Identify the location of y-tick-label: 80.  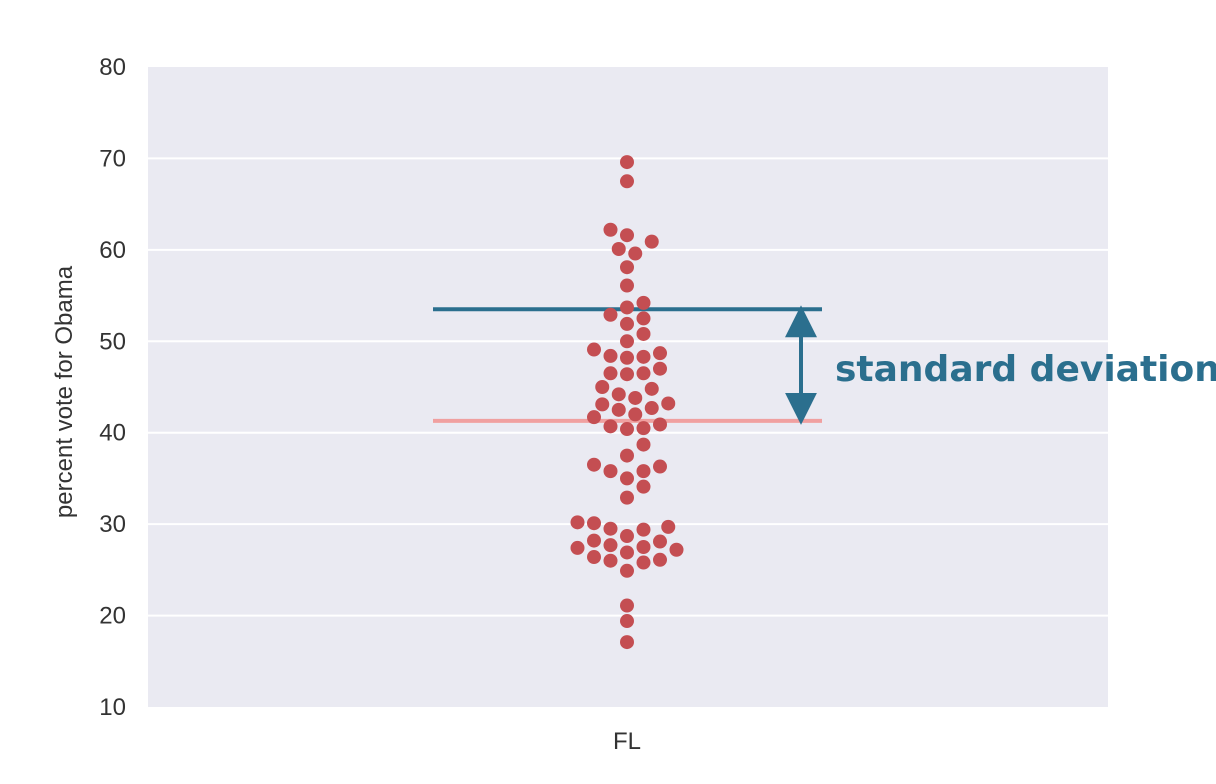
(112, 67).